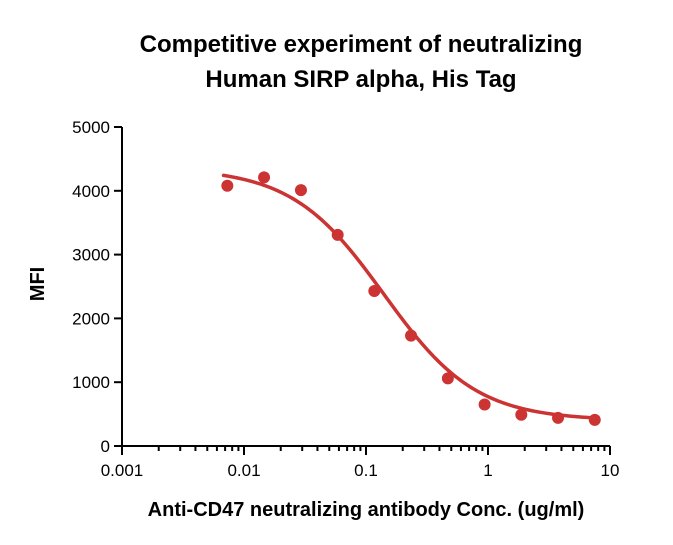  Describe the element at coordinates (366, 470) in the screenshot. I see `x-tick-label: 0.1` at that location.